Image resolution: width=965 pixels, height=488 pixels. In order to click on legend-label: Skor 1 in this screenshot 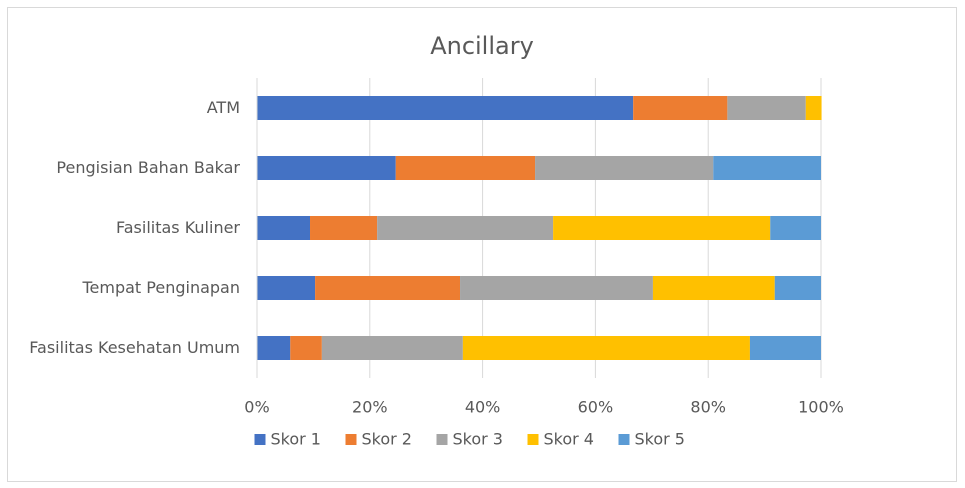, I will do `click(296, 439)`.